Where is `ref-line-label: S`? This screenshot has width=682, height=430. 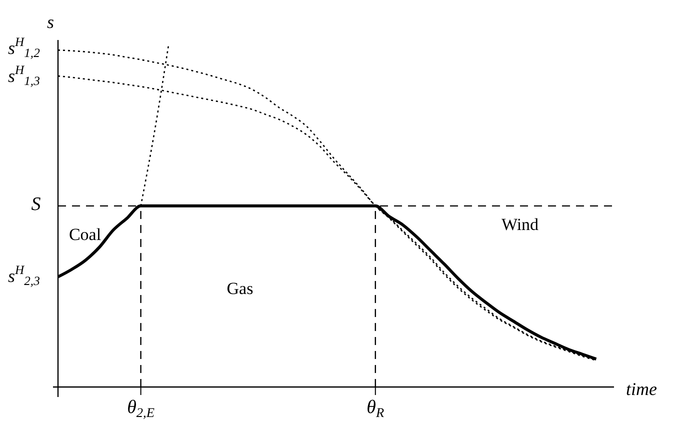 ref-line-label: S is located at coordinates (36, 205).